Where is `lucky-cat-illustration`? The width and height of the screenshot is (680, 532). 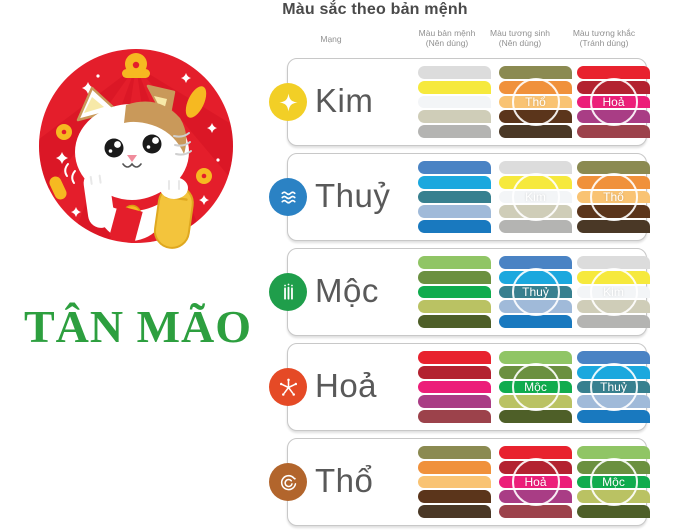 lucky-cat-illustration is located at coordinates (134, 147).